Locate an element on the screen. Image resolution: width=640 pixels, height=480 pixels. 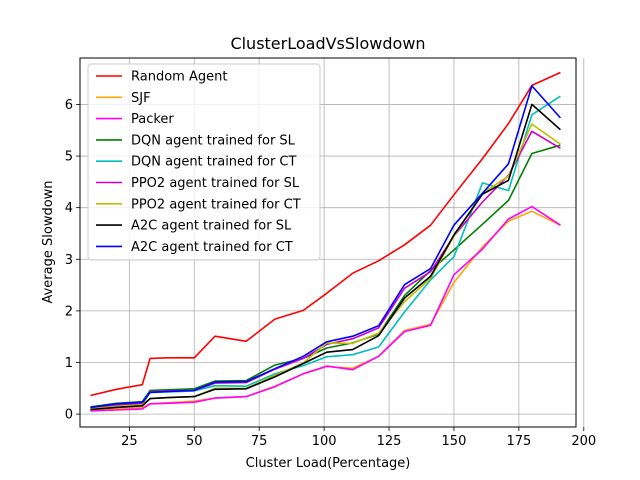
y-tick-label: 3 is located at coordinates (69, 260).